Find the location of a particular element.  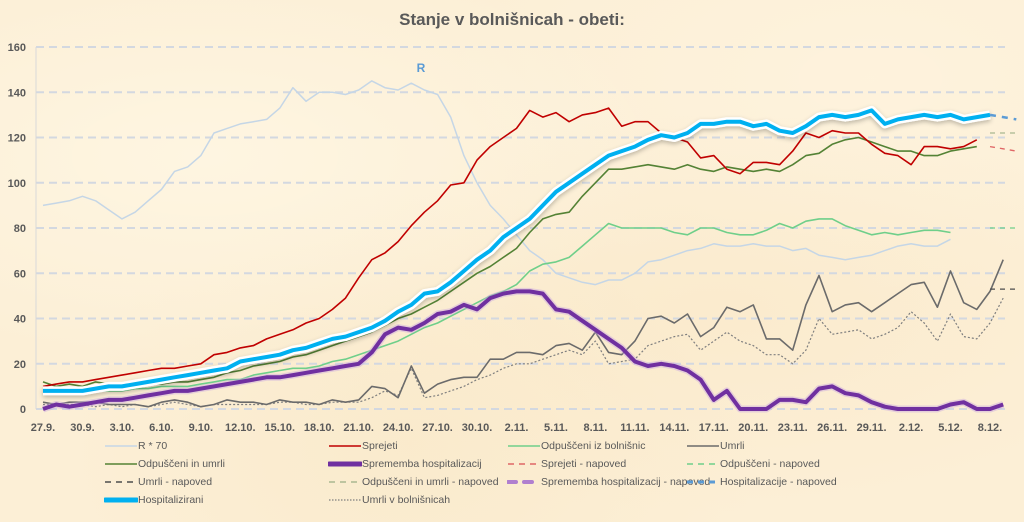

x-tick-label: 26.11. is located at coordinates (832, 428).